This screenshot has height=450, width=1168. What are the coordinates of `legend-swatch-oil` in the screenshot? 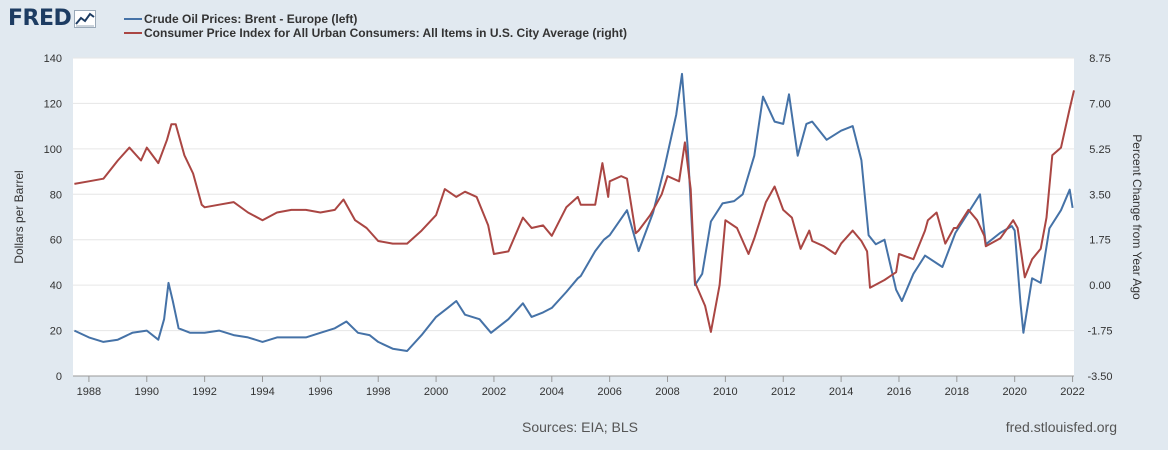 It's located at (133, 19).